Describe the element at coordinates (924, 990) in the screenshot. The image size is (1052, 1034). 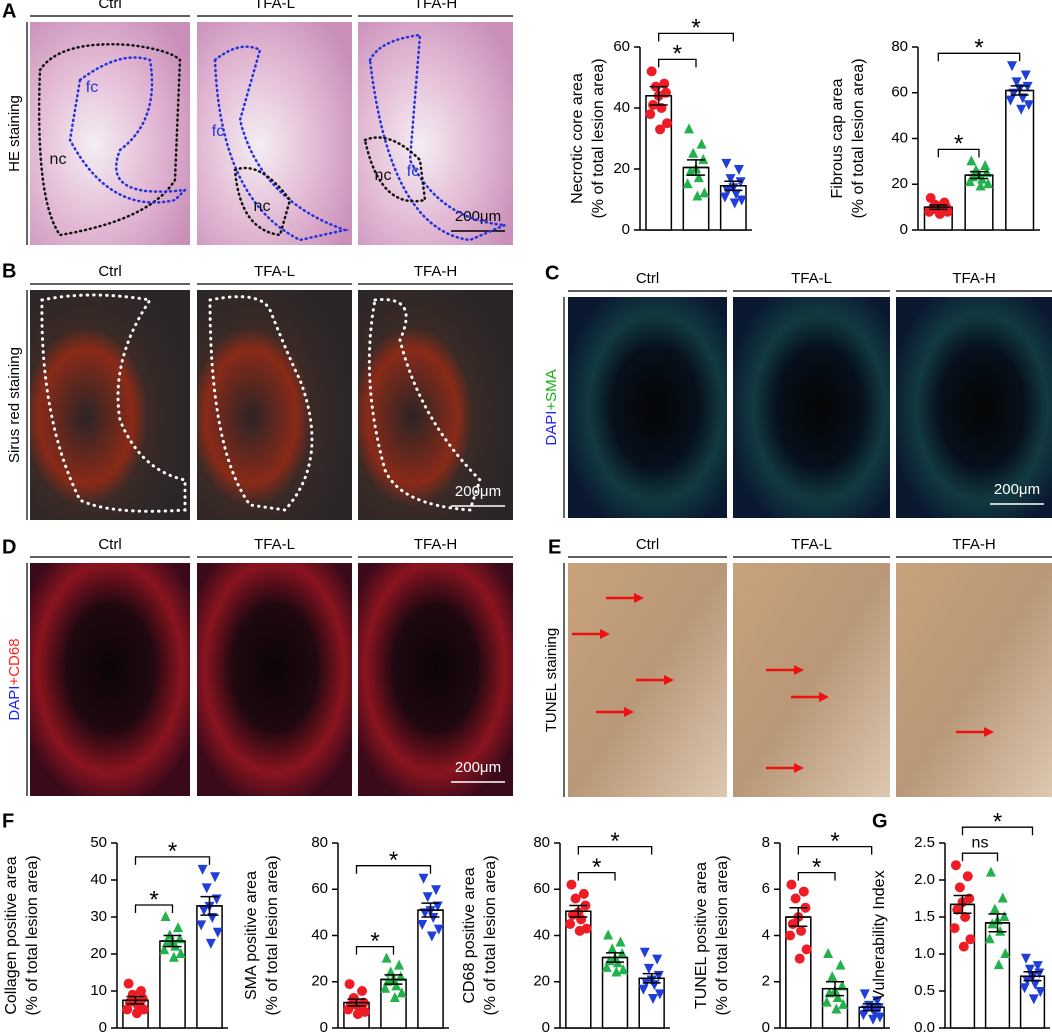
I see `y-tick-label: 0.5` at that location.